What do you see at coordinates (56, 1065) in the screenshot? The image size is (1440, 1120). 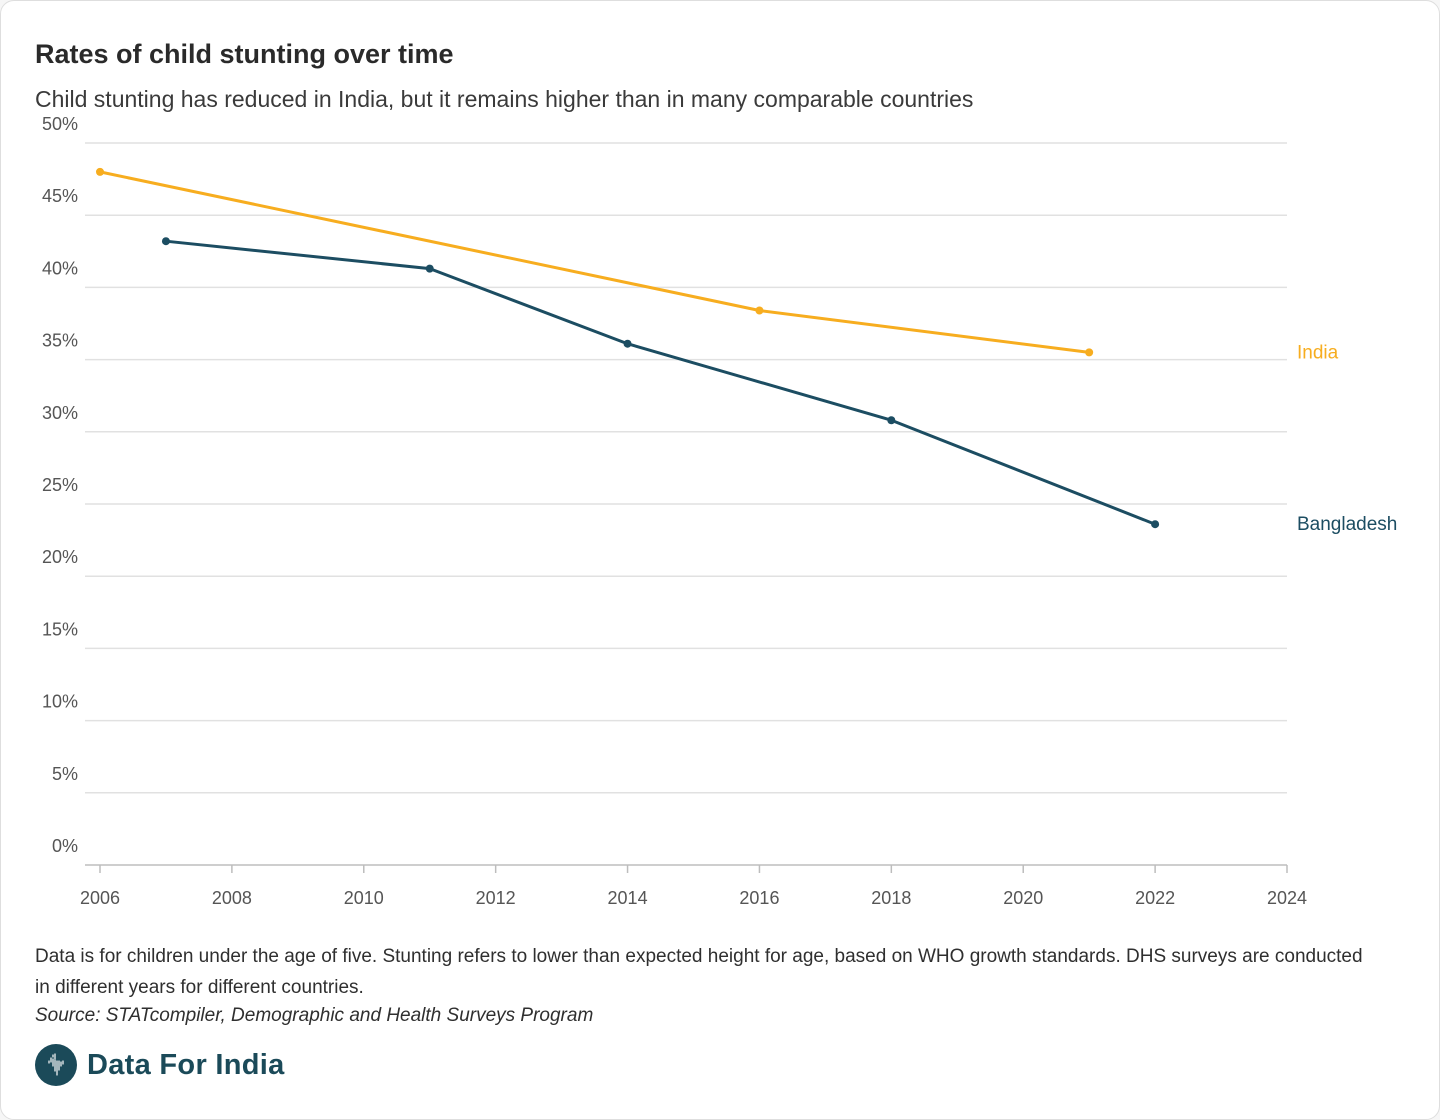 I see `india-map-icon` at bounding box center [56, 1065].